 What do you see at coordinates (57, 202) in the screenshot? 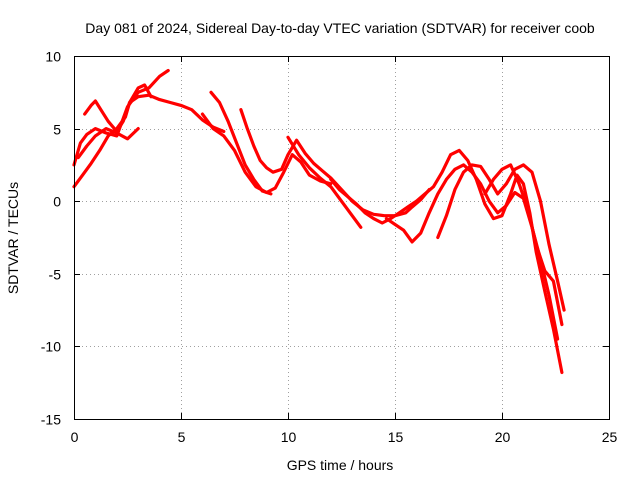
I see `y-tick-label: 0` at bounding box center [57, 202].